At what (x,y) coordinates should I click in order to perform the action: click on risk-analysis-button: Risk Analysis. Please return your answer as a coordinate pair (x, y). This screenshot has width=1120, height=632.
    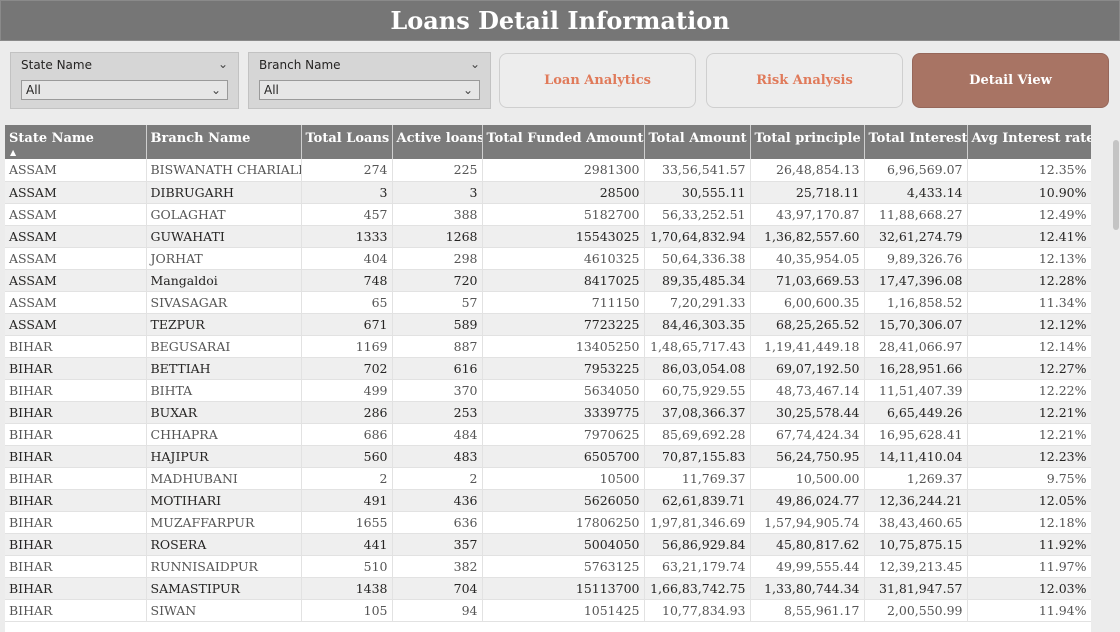
    Looking at the image, I should click on (804, 80).